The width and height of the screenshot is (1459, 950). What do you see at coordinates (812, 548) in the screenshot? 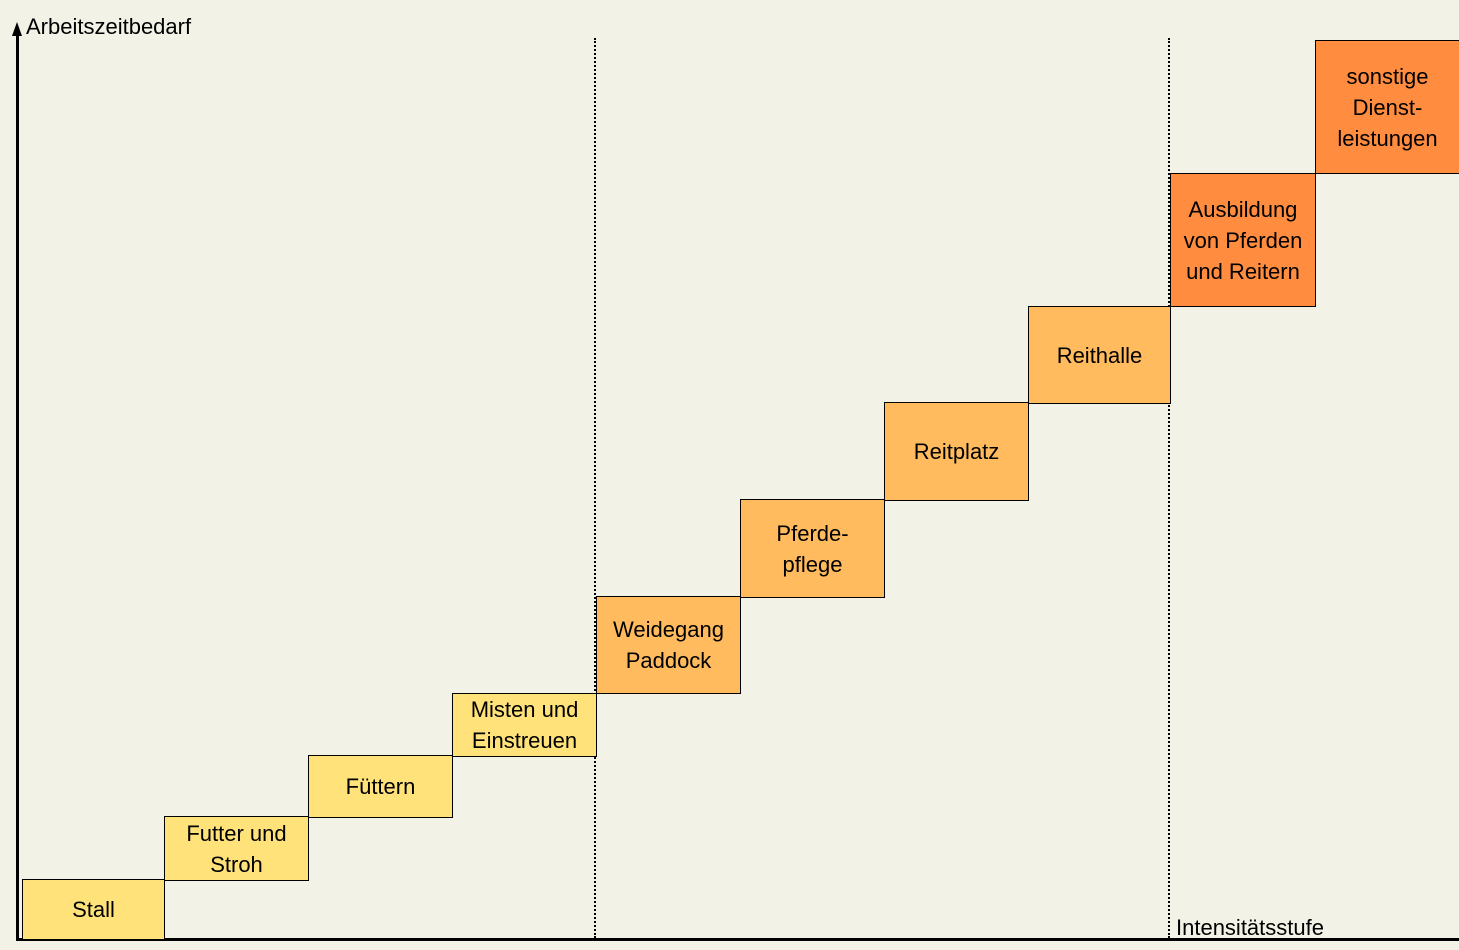
I see `step-pferdepflege: Pferde- pflege` at bounding box center [812, 548].